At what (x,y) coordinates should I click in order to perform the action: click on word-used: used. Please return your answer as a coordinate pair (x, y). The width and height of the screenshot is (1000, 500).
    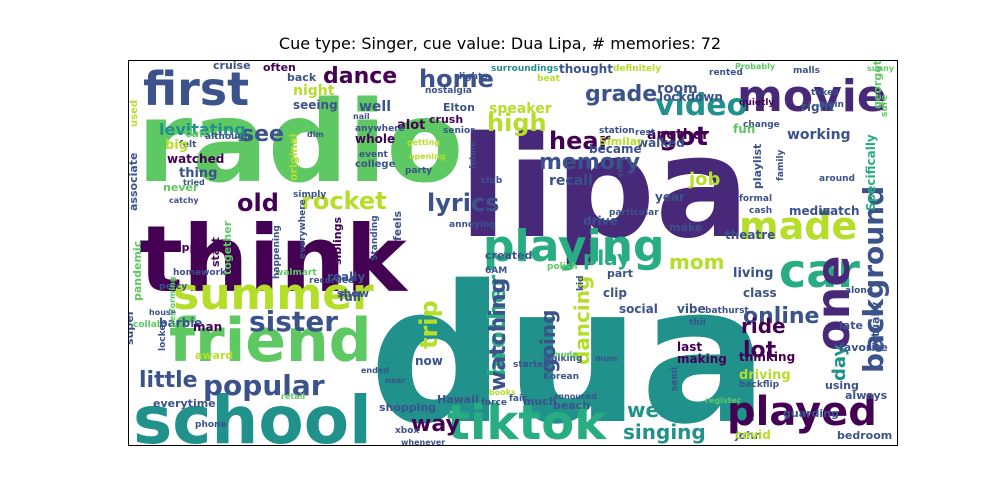
    Looking at the image, I should click on (134, 113).